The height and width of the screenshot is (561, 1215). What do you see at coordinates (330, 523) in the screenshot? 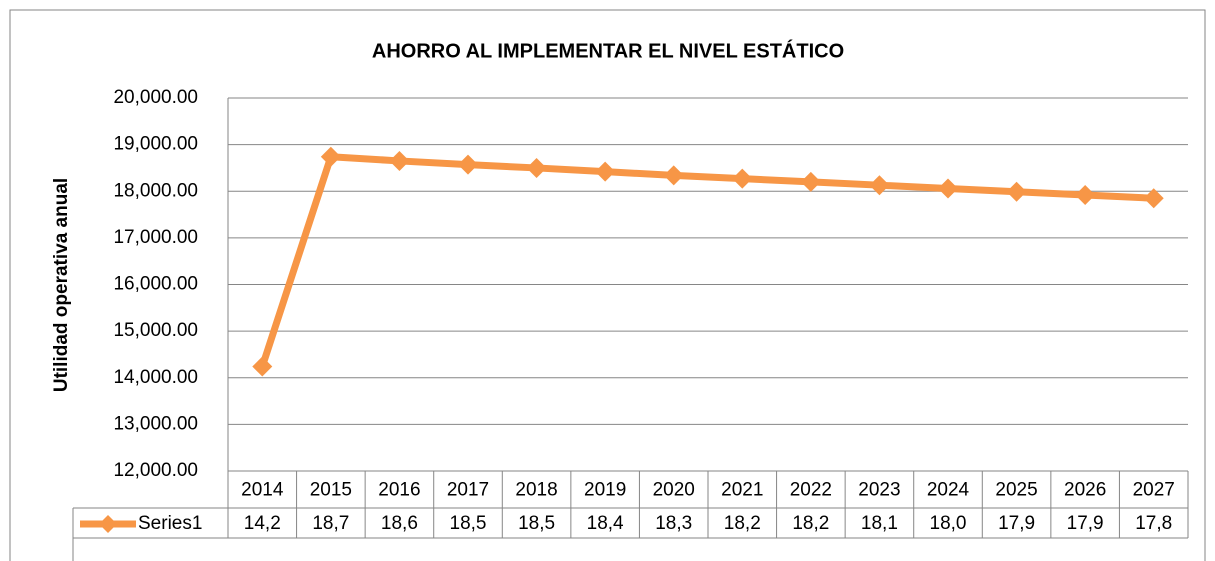
I see `data-label: 18,7` at bounding box center [330, 523].